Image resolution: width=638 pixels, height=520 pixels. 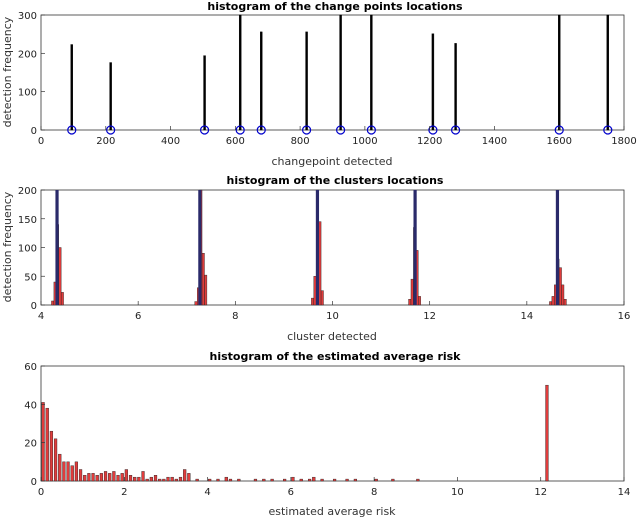 What do you see at coordinates (41, 141) in the screenshot?
I see `x-tick-label: 0` at bounding box center [41, 141].